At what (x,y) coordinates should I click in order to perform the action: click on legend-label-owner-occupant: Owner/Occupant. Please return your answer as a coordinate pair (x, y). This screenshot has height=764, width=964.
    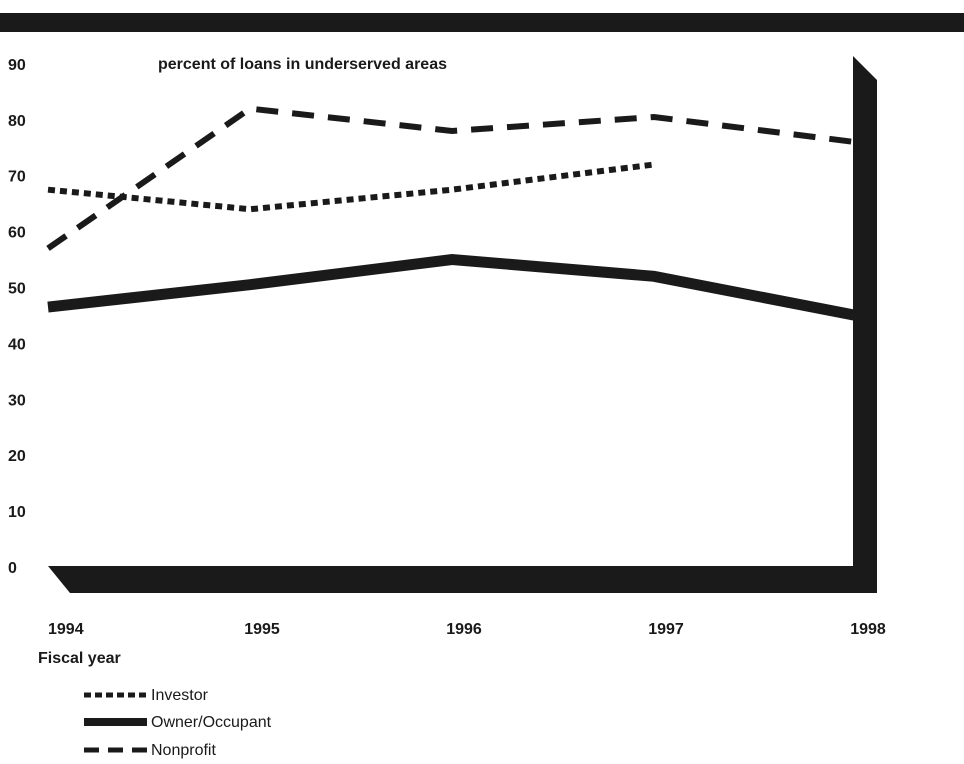
    Looking at the image, I should click on (211, 722).